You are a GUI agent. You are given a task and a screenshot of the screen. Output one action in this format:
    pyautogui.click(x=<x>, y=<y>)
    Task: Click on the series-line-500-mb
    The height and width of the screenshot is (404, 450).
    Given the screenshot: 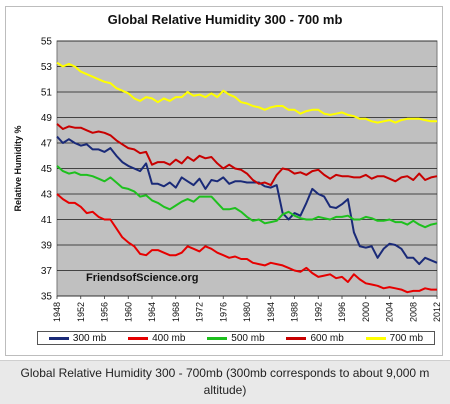 What is the action you would take?
    pyautogui.click(x=247, y=197)
    